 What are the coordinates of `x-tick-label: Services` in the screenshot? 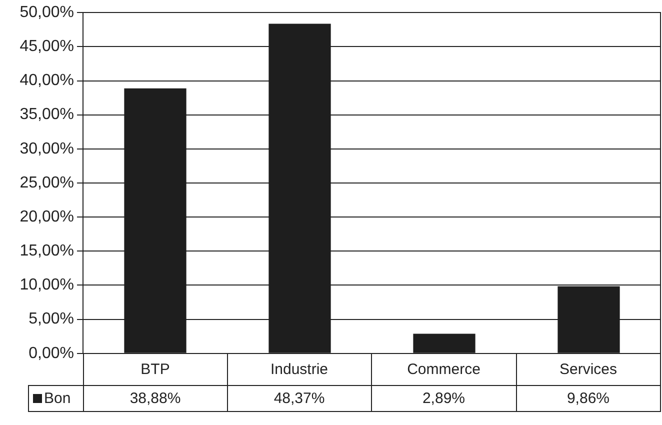 It's located at (588, 369).